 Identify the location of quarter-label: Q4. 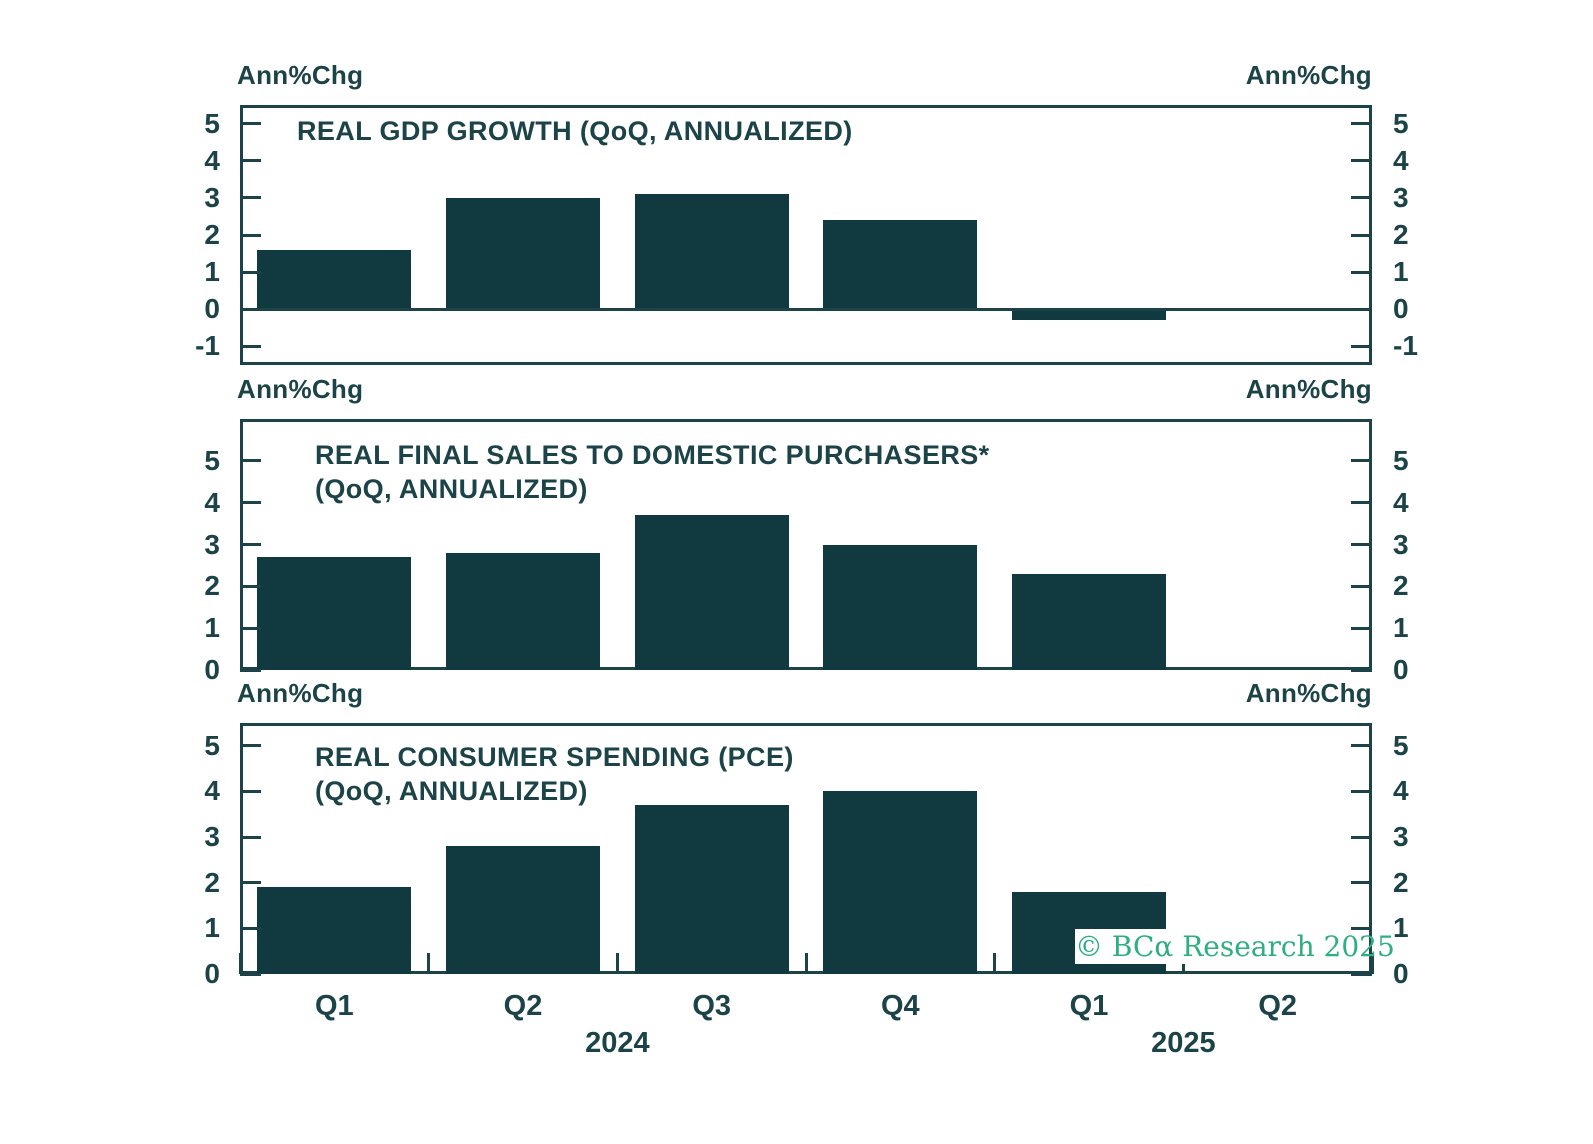
(900, 1006).